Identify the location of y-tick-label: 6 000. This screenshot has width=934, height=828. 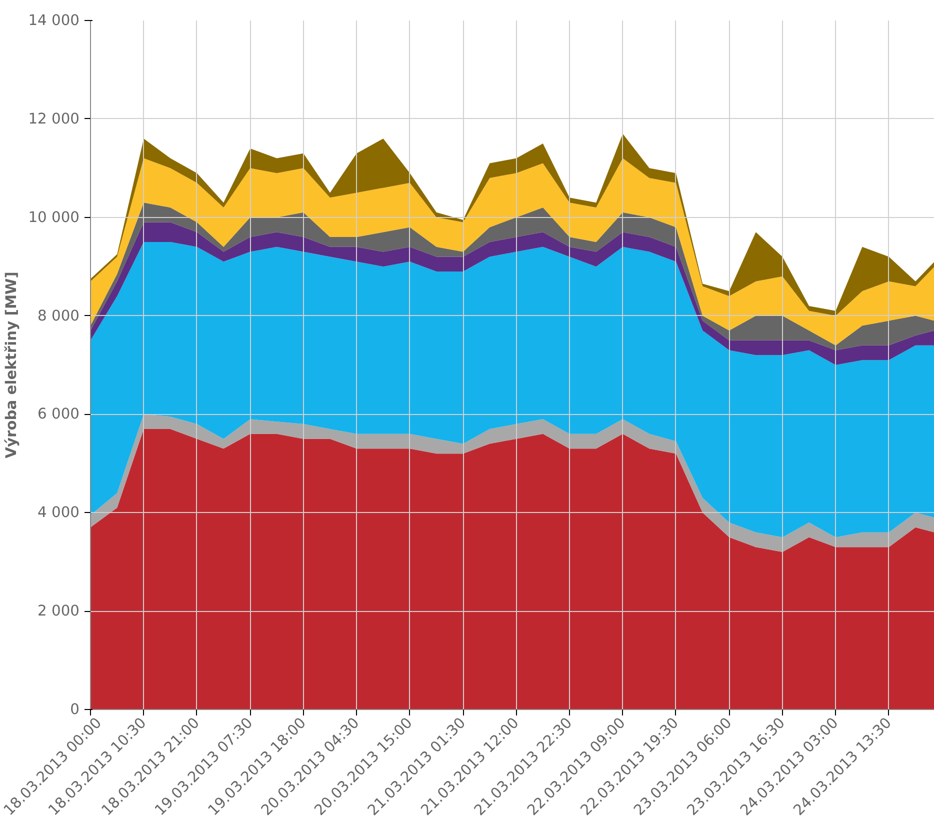
(59, 414).